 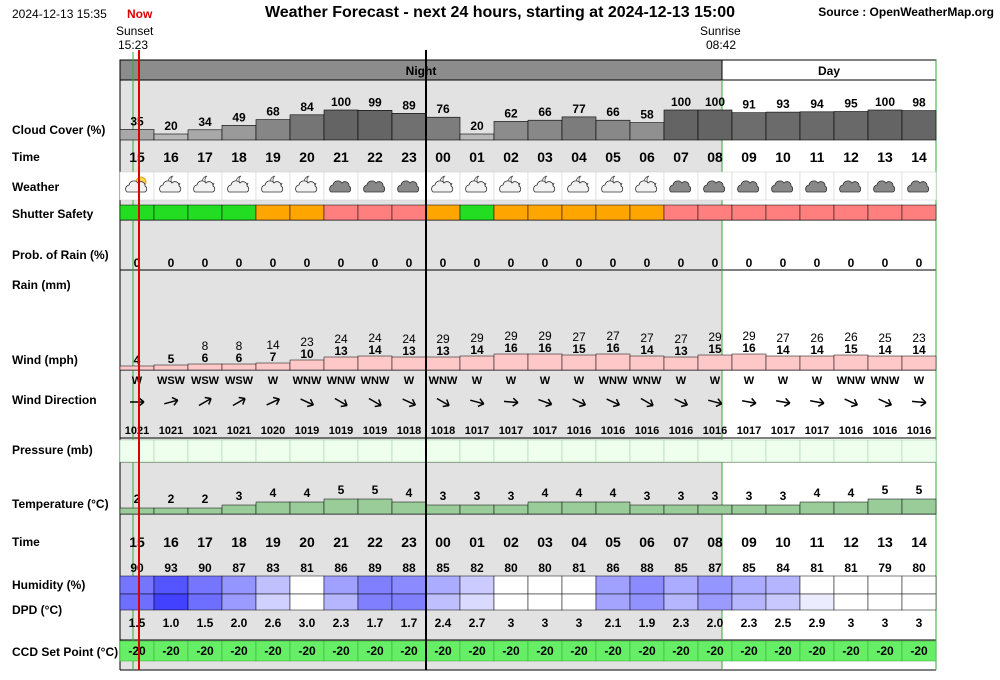 What do you see at coordinates (579, 109) in the screenshot?
I see `cloud-value: 77` at bounding box center [579, 109].